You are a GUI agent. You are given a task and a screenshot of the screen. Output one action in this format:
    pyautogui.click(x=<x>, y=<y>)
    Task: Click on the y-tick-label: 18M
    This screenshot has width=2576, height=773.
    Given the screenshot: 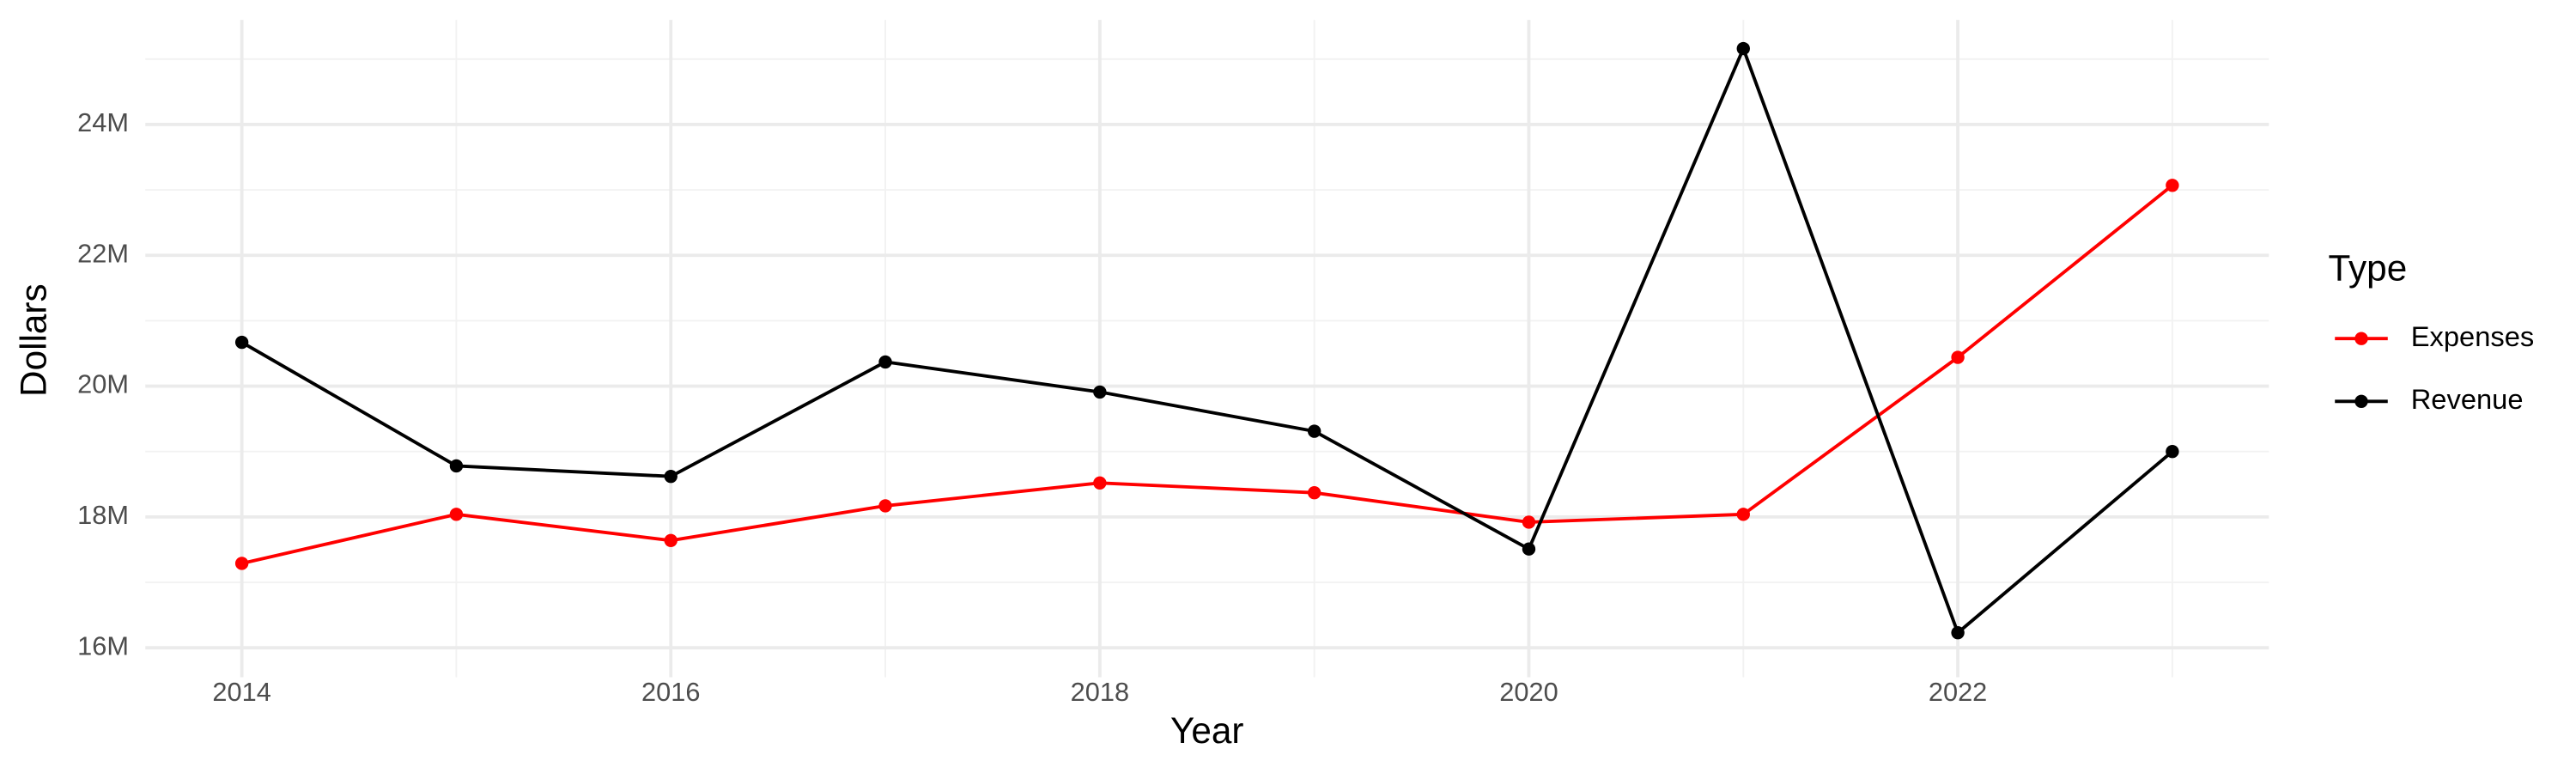 What is the action you would take?
    pyautogui.click(x=103, y=515)
    